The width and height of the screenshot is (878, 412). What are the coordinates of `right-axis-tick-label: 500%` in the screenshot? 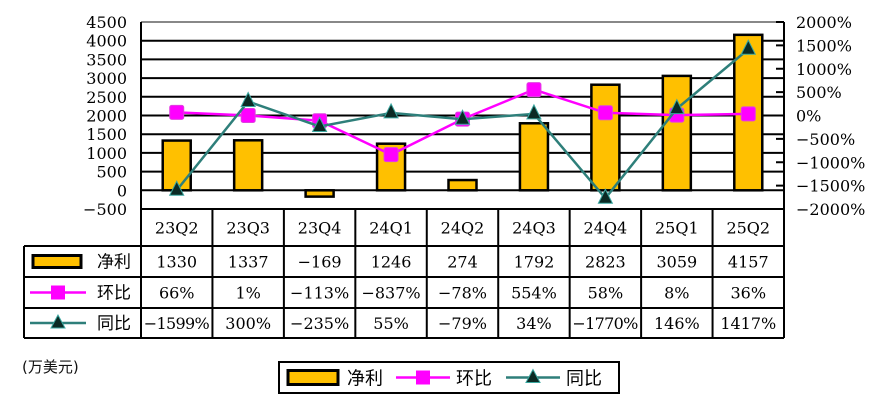 It's located at (819, 92).